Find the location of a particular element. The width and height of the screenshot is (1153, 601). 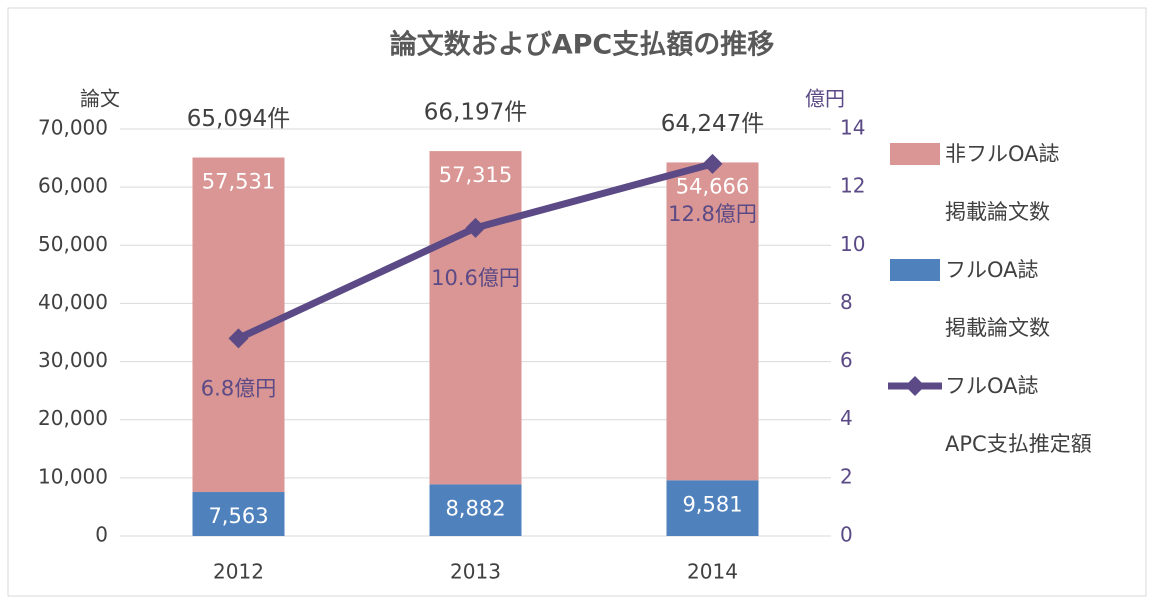

line-value-label: 6.8億円 is located at coordinates (238, 388).